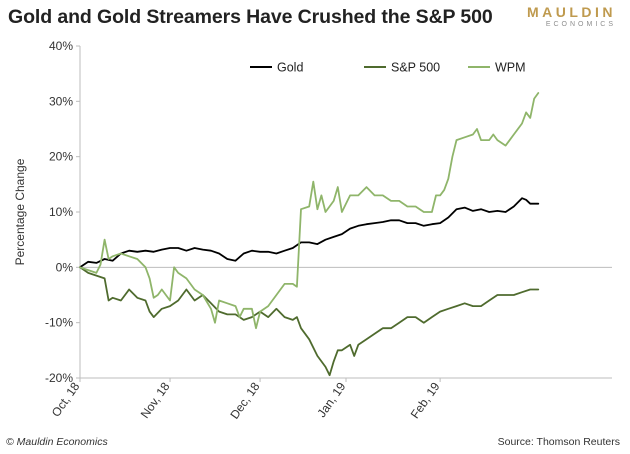  What do you see at coordinates (425, 400) in the screenshot?
I see `x-tick-label: Feb, 19` at bounding box center [425, 400].